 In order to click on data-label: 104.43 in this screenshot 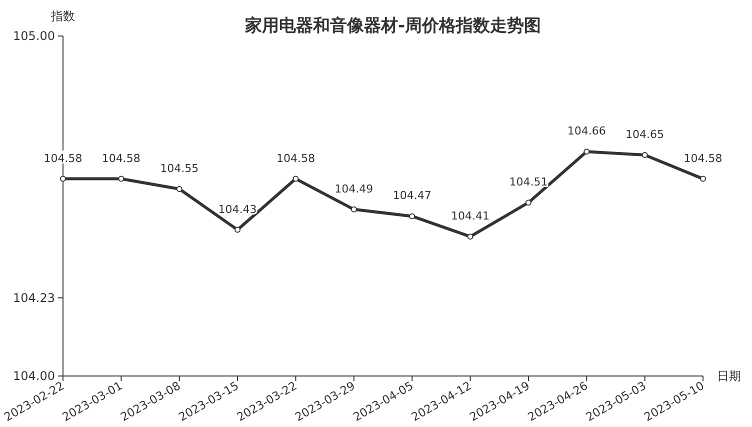, I will do `click(237, 209)`.